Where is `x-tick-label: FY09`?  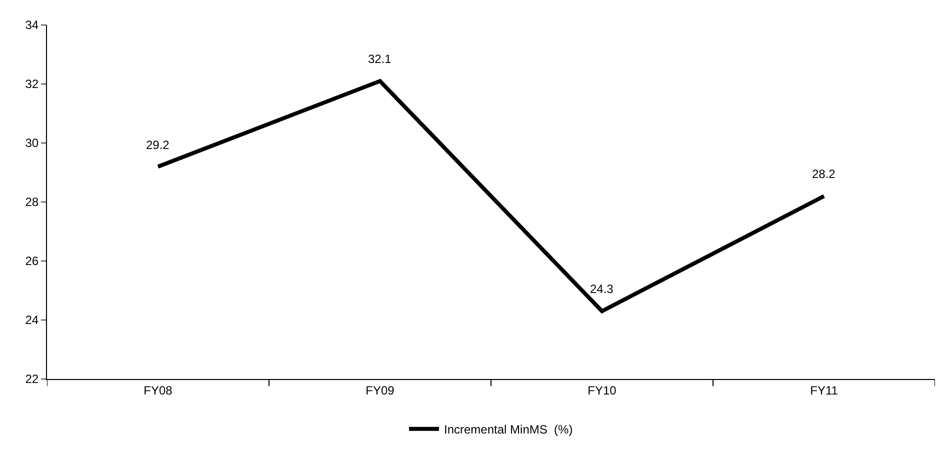
x-tick-label: FY09 is located at coordinates (380, 390).